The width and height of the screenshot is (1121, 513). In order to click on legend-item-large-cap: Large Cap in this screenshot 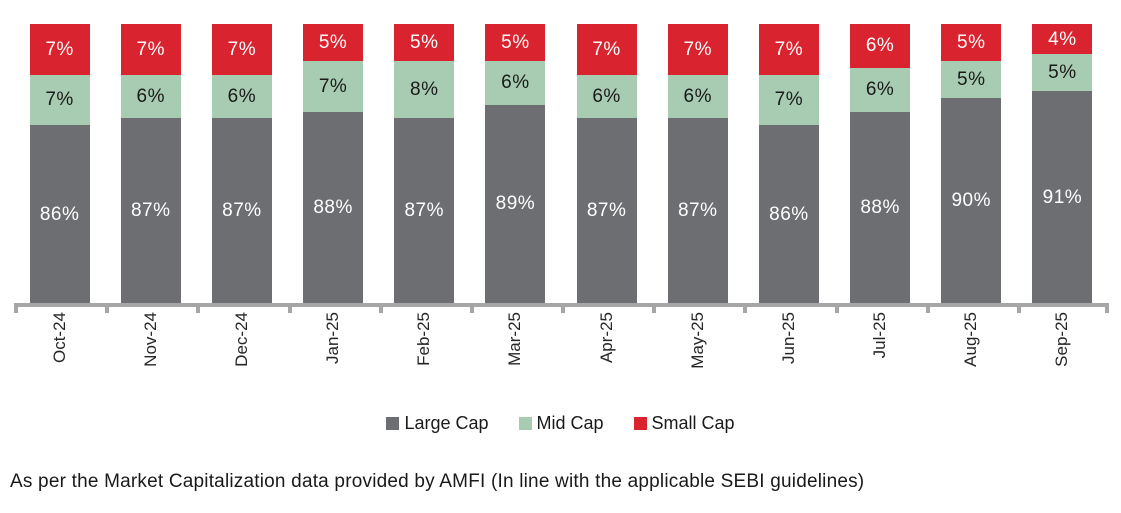, I will do `click(437, 423)`.